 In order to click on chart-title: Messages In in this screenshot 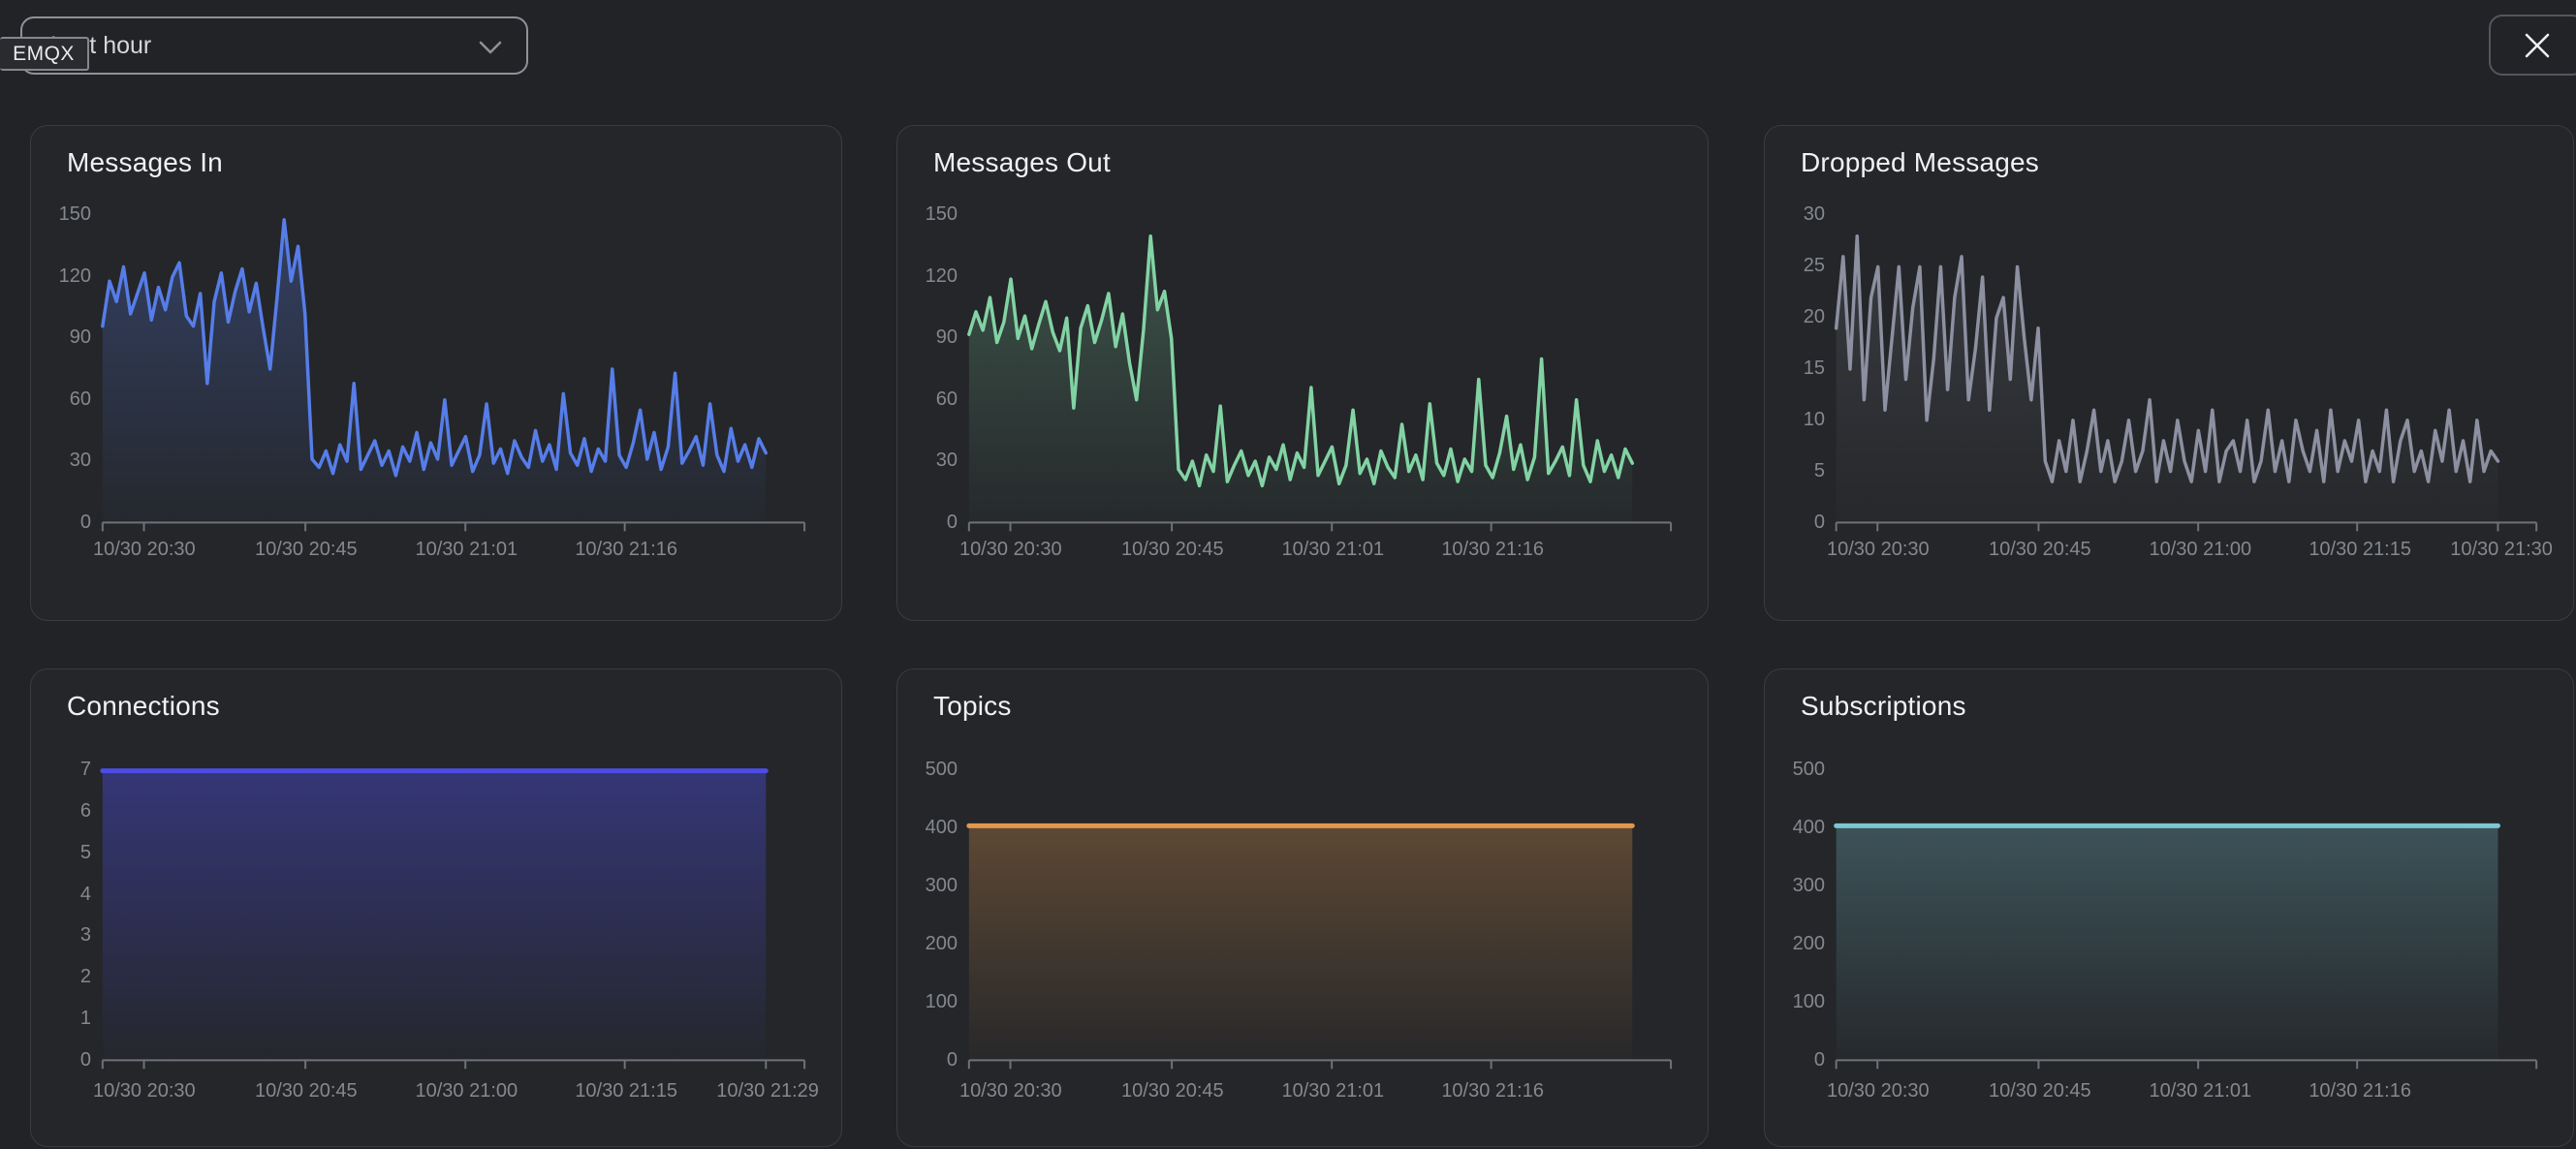, I will do `click(145, 162)`.